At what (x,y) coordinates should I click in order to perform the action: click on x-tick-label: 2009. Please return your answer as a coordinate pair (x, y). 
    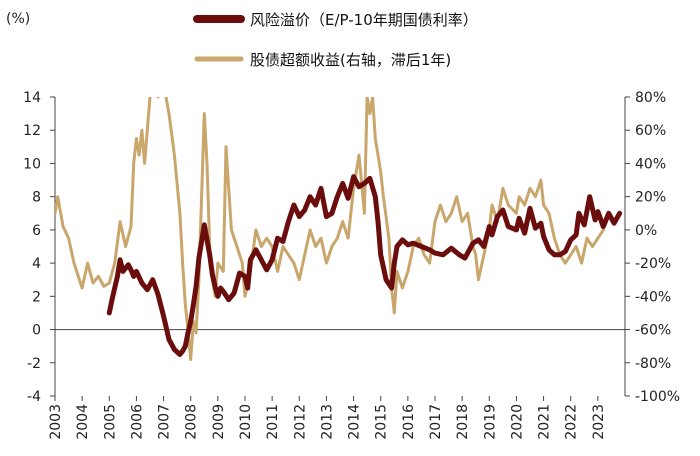
    Looking at the image, I should click on (219, 422).